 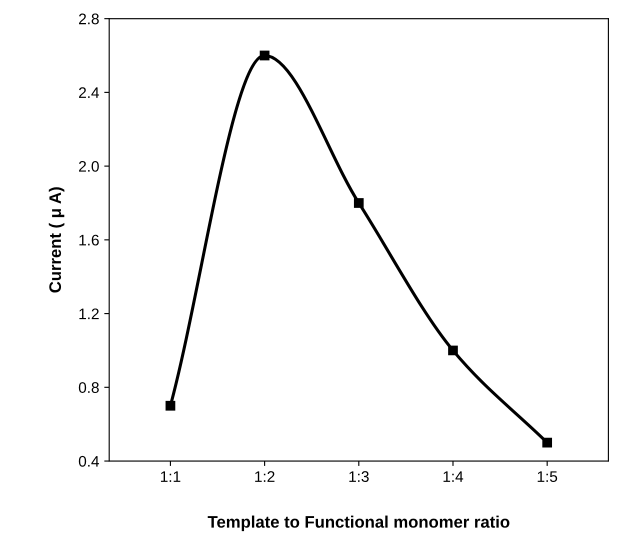 I want to click on y-tick-label: 2.4, so click(x=89, y=92).